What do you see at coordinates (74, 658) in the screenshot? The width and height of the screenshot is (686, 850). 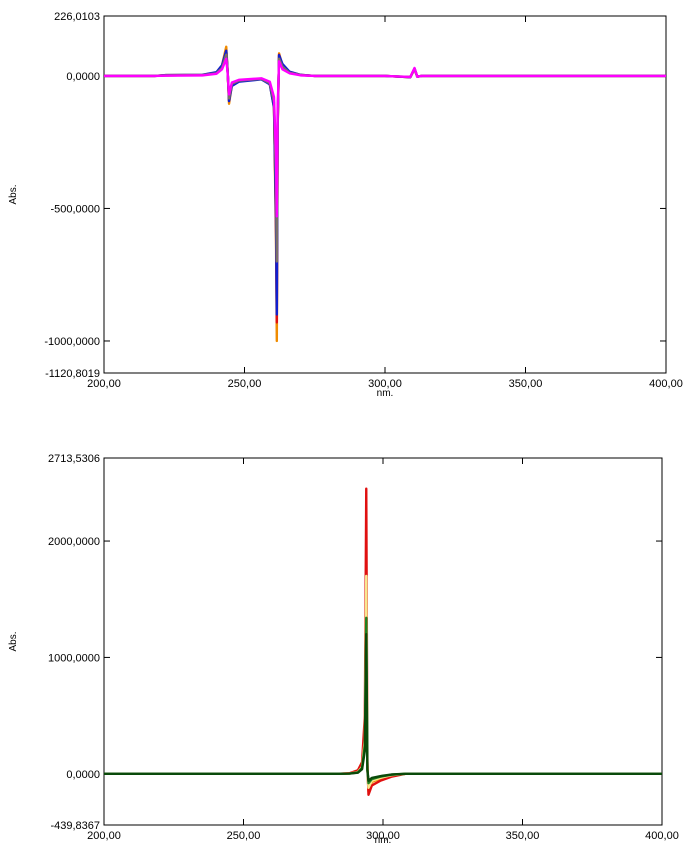 I see `y-tick-label: 1000,0000` at bounding box center [74, 658].